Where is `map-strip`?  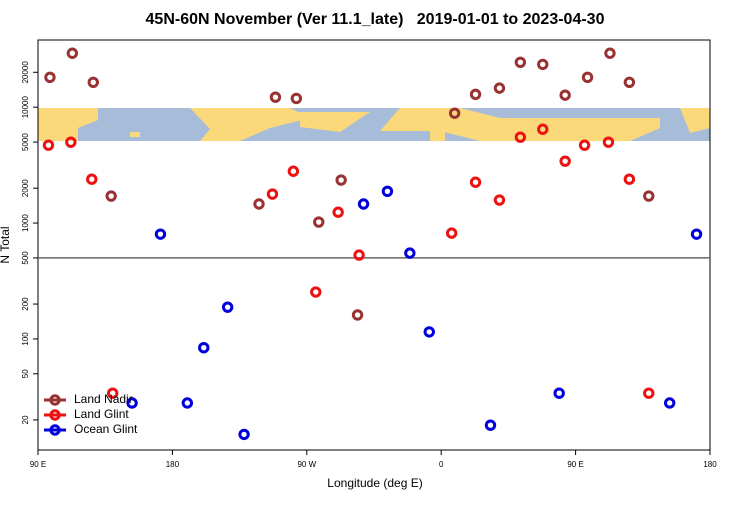 map-strip is located at coordinates (374, 124).